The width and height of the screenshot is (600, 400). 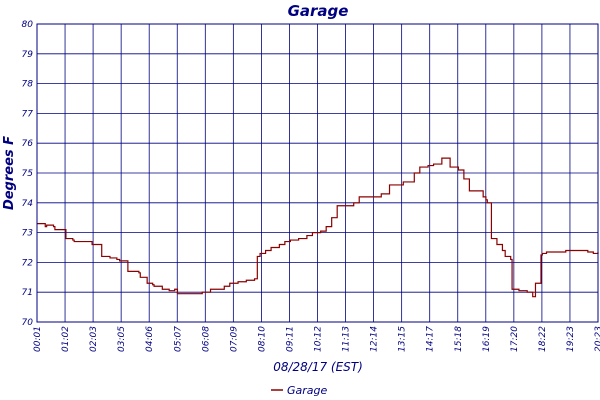 What do you see at coordinates (431, 339) in the screenshot?
I see `x-tick-label: 14:17` at bounding box center [431, 339].